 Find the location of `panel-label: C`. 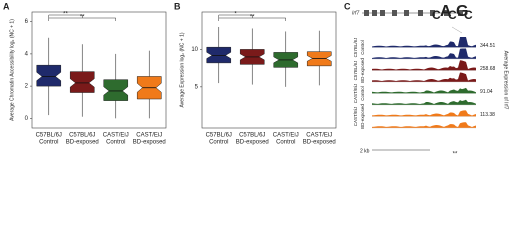

panel-label: C is located at coordinates (347, 6).